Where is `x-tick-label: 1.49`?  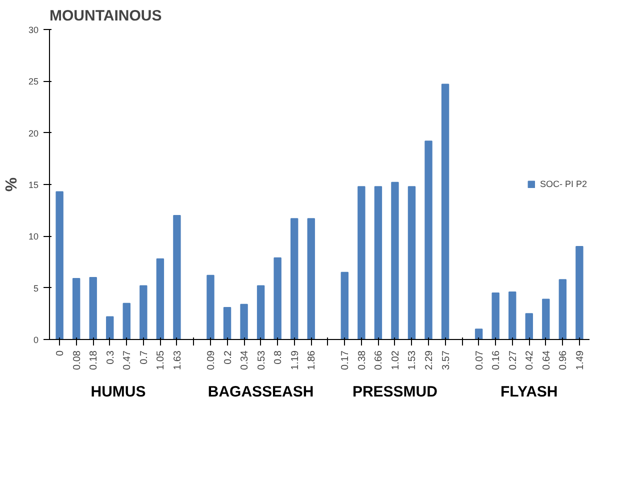
x-tick-label: 1.49 is located at coordinates (580, 360).